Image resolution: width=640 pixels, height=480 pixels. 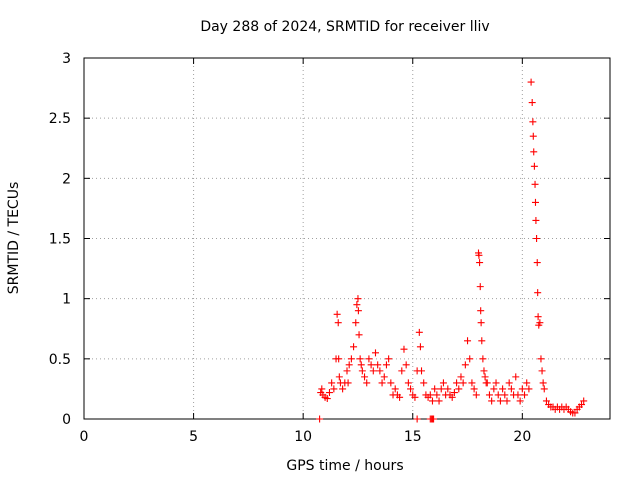 I want to click on y-tick-label: 2, so click(x=66, y=179).